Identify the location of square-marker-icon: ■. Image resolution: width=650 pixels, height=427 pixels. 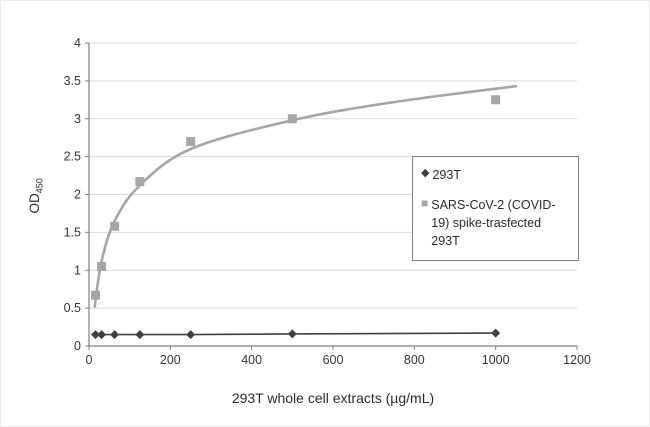
(425, 203).